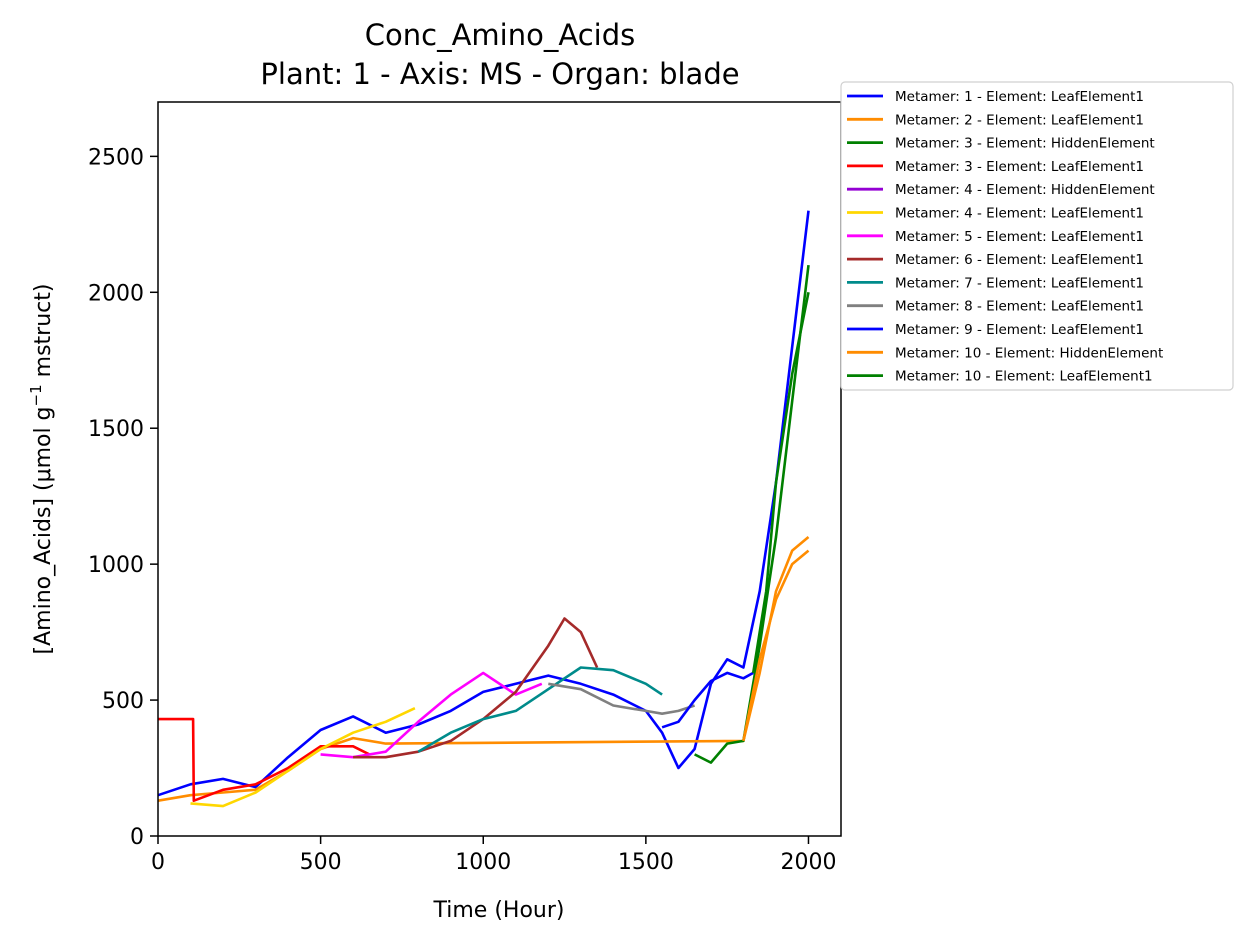 Image resolution: width=1252 pixels, height=943 pixels. Describe the element at coordinates (1019, 237) in the screenshot. I see `legend-label: Metamer: 5 - Element: LeafElement1` at that location.